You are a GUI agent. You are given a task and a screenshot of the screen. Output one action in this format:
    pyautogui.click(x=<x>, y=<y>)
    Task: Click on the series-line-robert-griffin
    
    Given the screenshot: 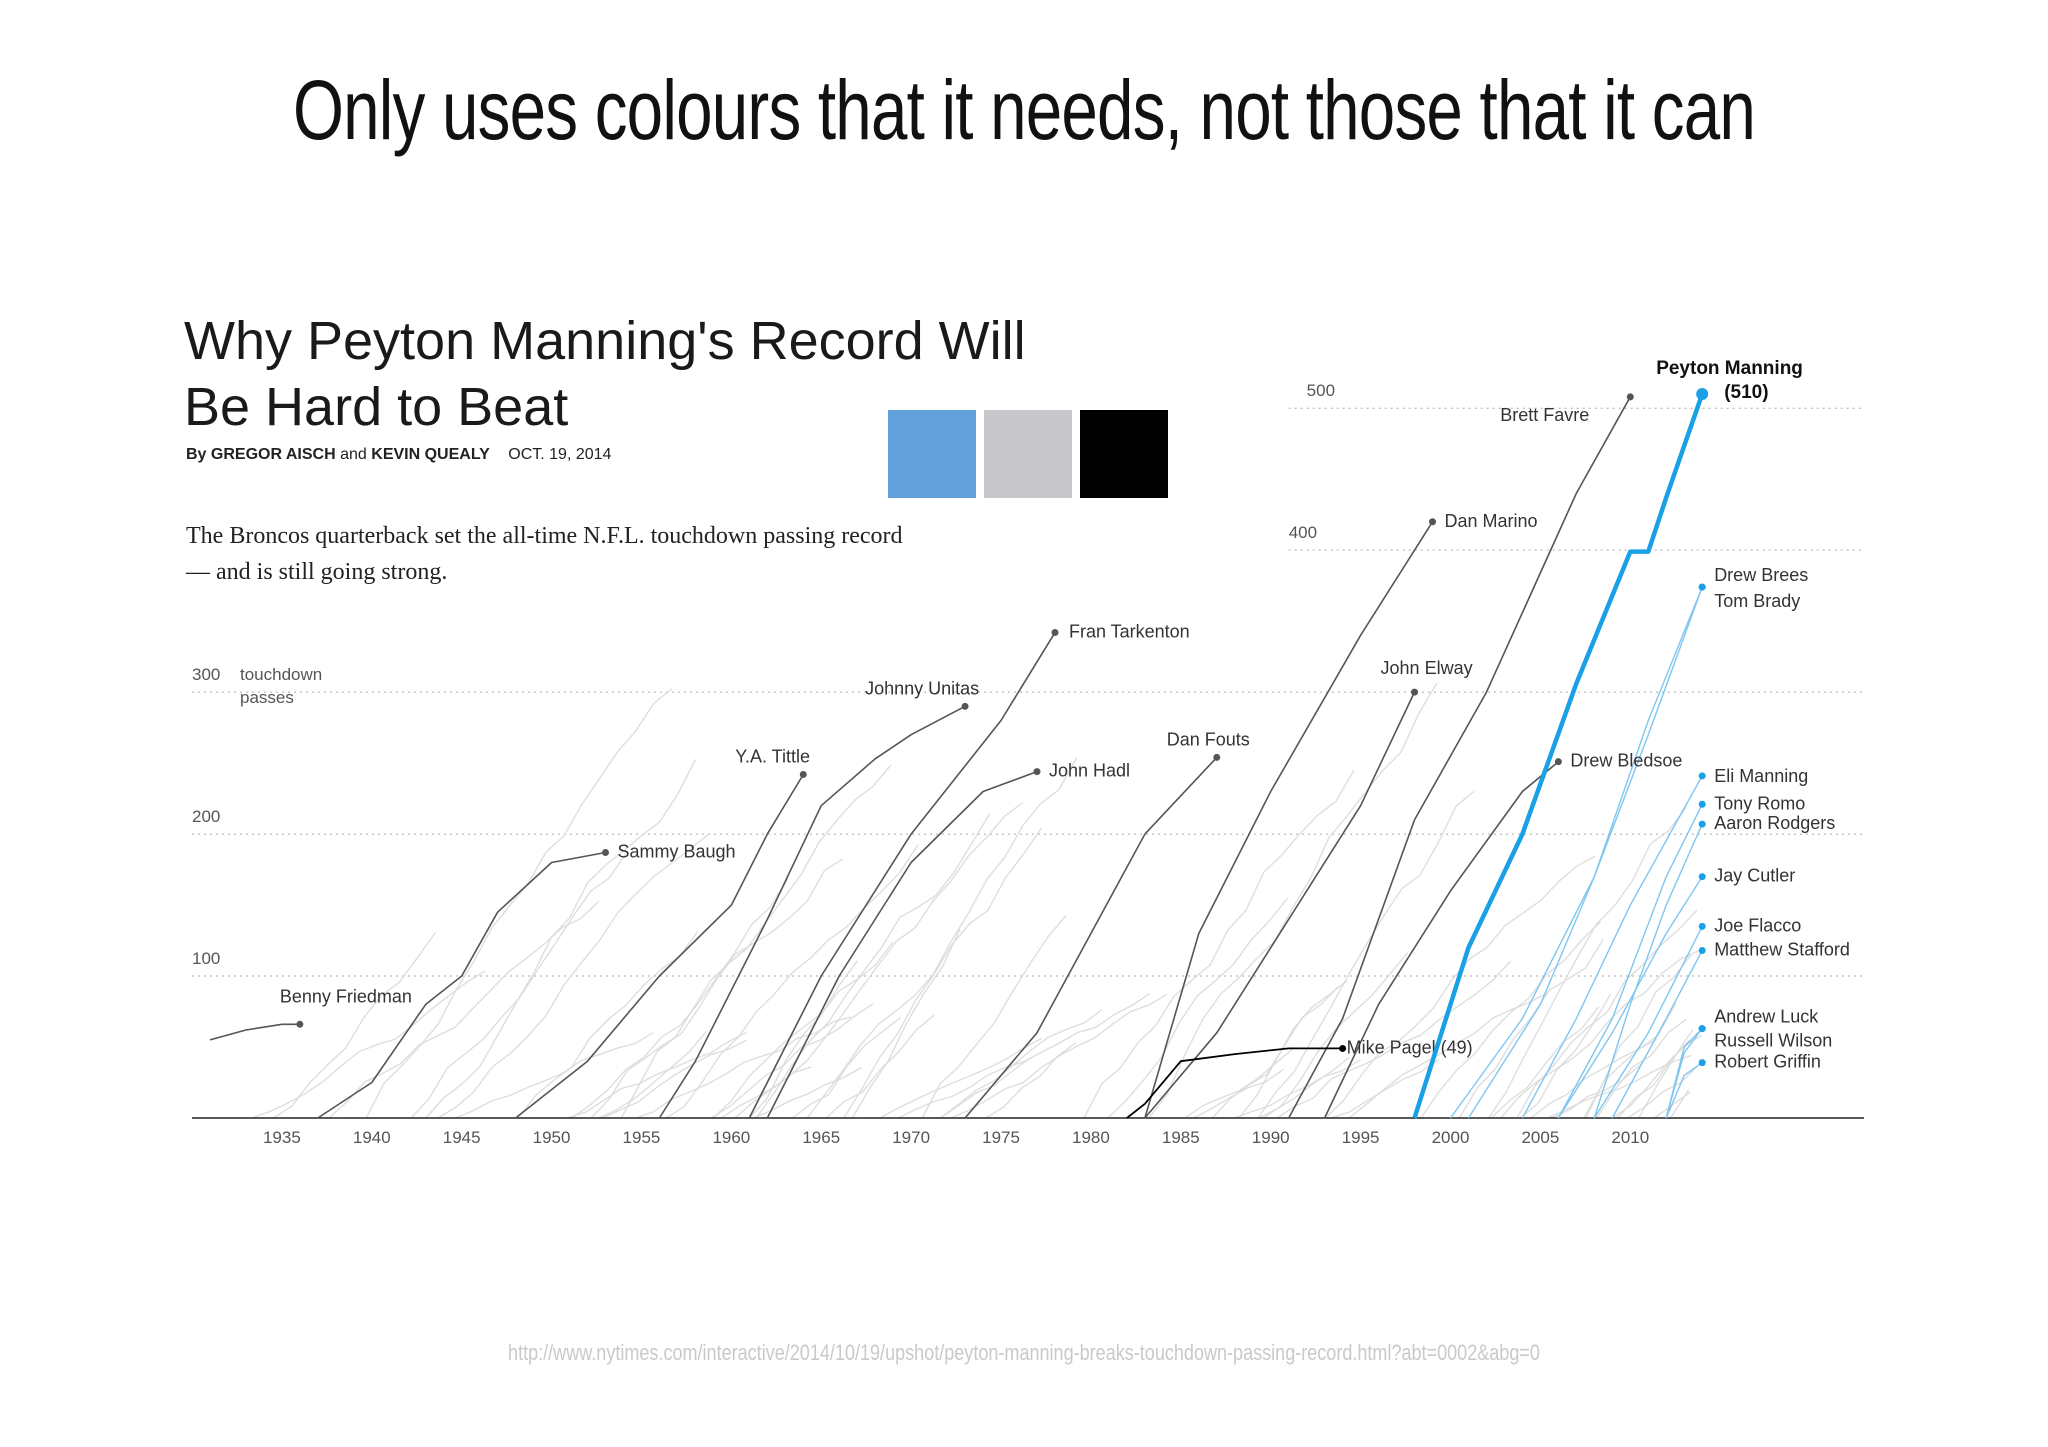 What is the action you would take?
    pyautogui.click(x=1684, y=1090)
    